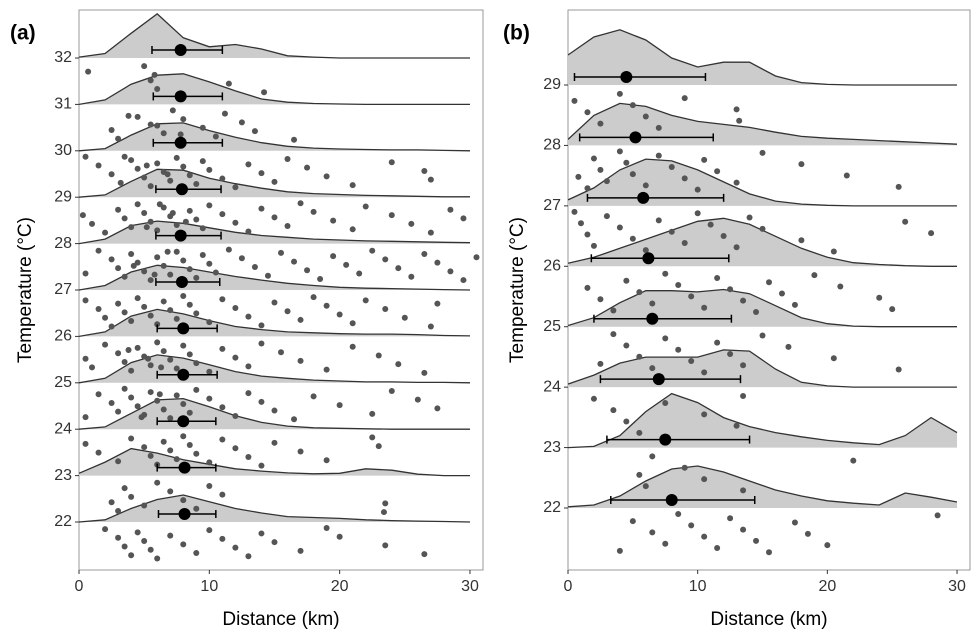 This screenshot has width=977, height=634. What do you see at coordinates (768, 619) in the screenshot?
I see `x-axis-label: Distance (km)` at bounding box center [768, 619].